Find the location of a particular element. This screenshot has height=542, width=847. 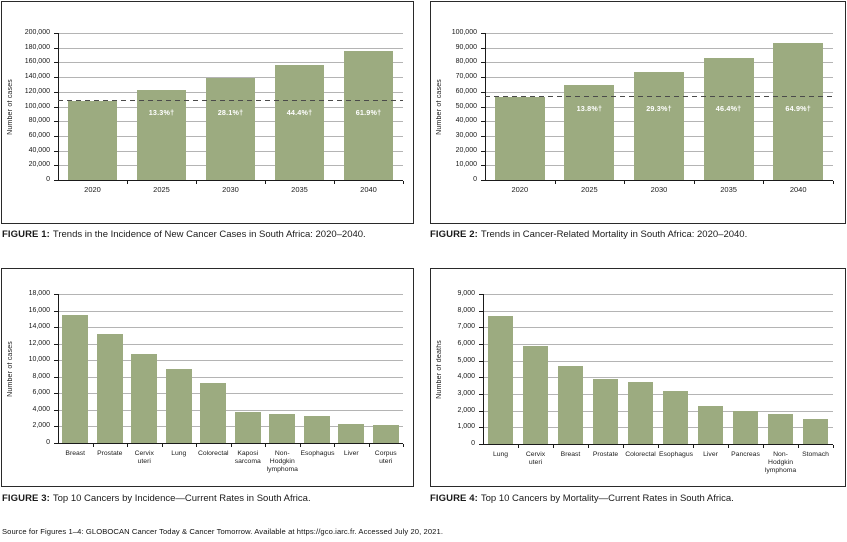

x-axis-label-non-hodgkin-lymphoma: Non- Hodgkin lymphoma is located at coordinates (282, 461).